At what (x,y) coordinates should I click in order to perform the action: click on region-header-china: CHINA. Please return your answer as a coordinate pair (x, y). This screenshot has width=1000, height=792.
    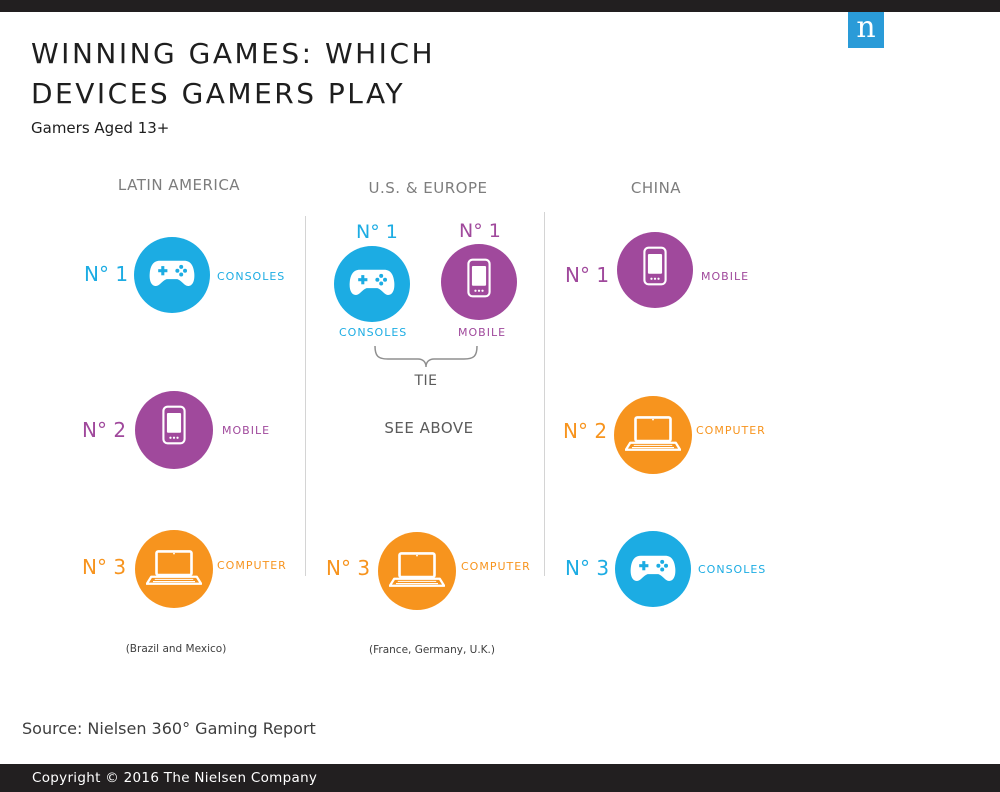
    Looking at the image, I should click on (656, 188).